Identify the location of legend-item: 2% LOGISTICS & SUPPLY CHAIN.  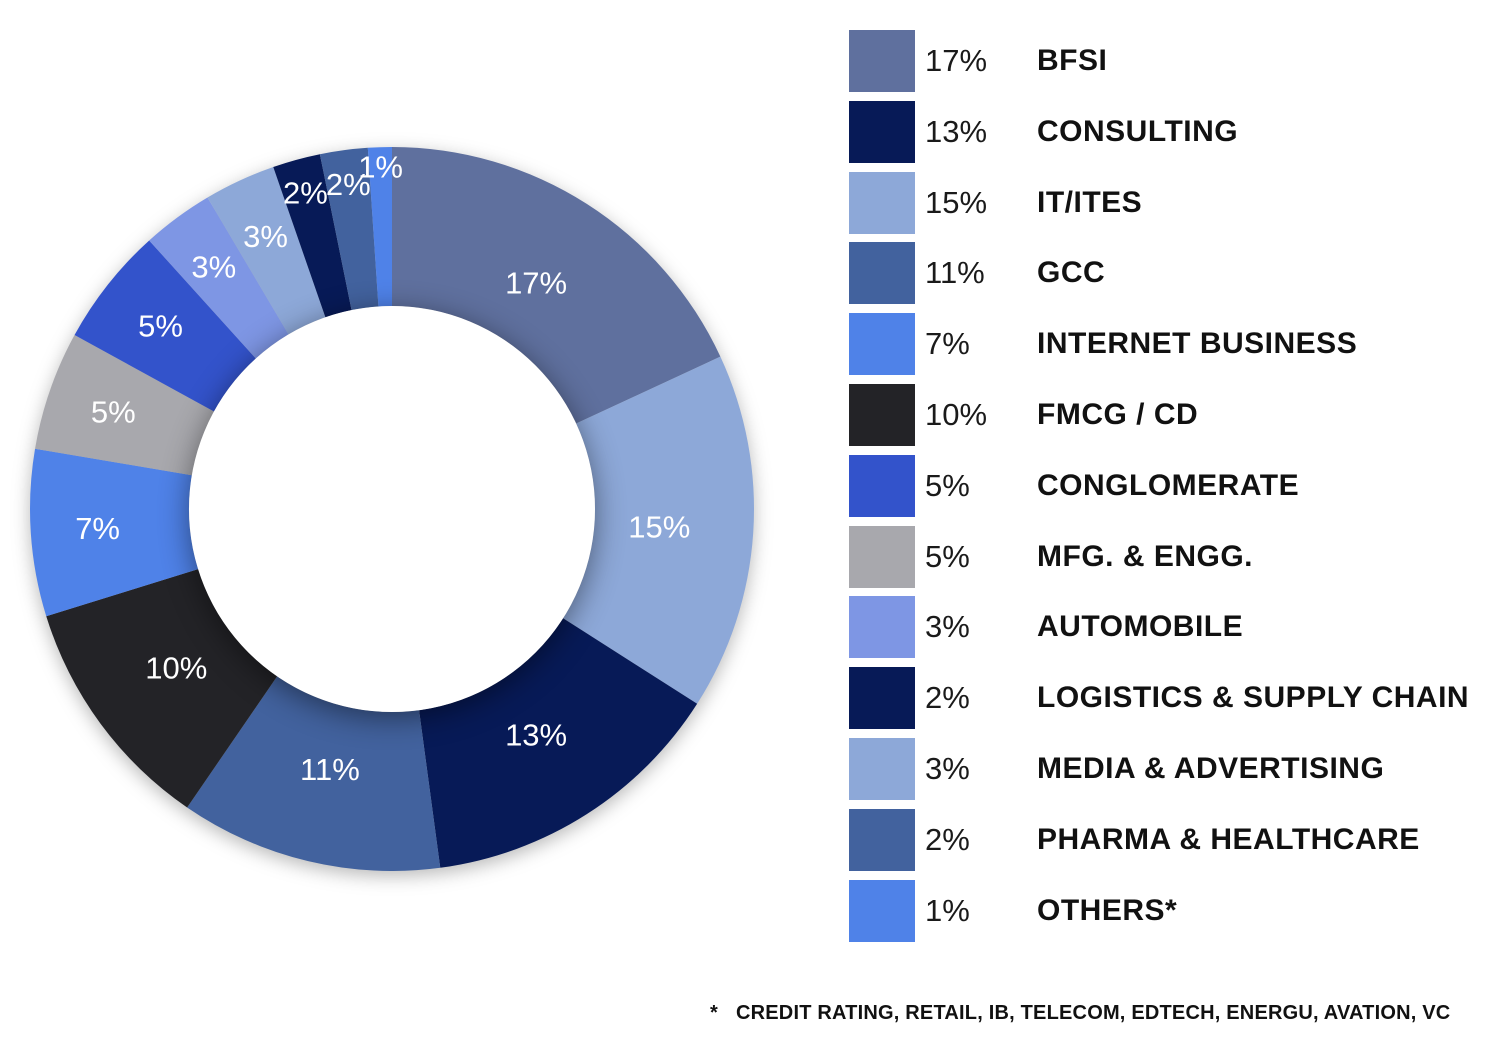
(1169, 698).